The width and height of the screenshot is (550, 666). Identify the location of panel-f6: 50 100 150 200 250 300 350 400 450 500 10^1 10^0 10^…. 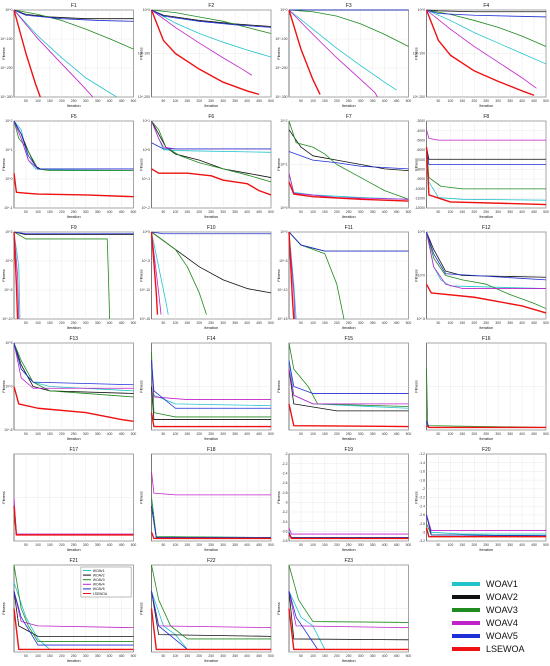
(207, 166).